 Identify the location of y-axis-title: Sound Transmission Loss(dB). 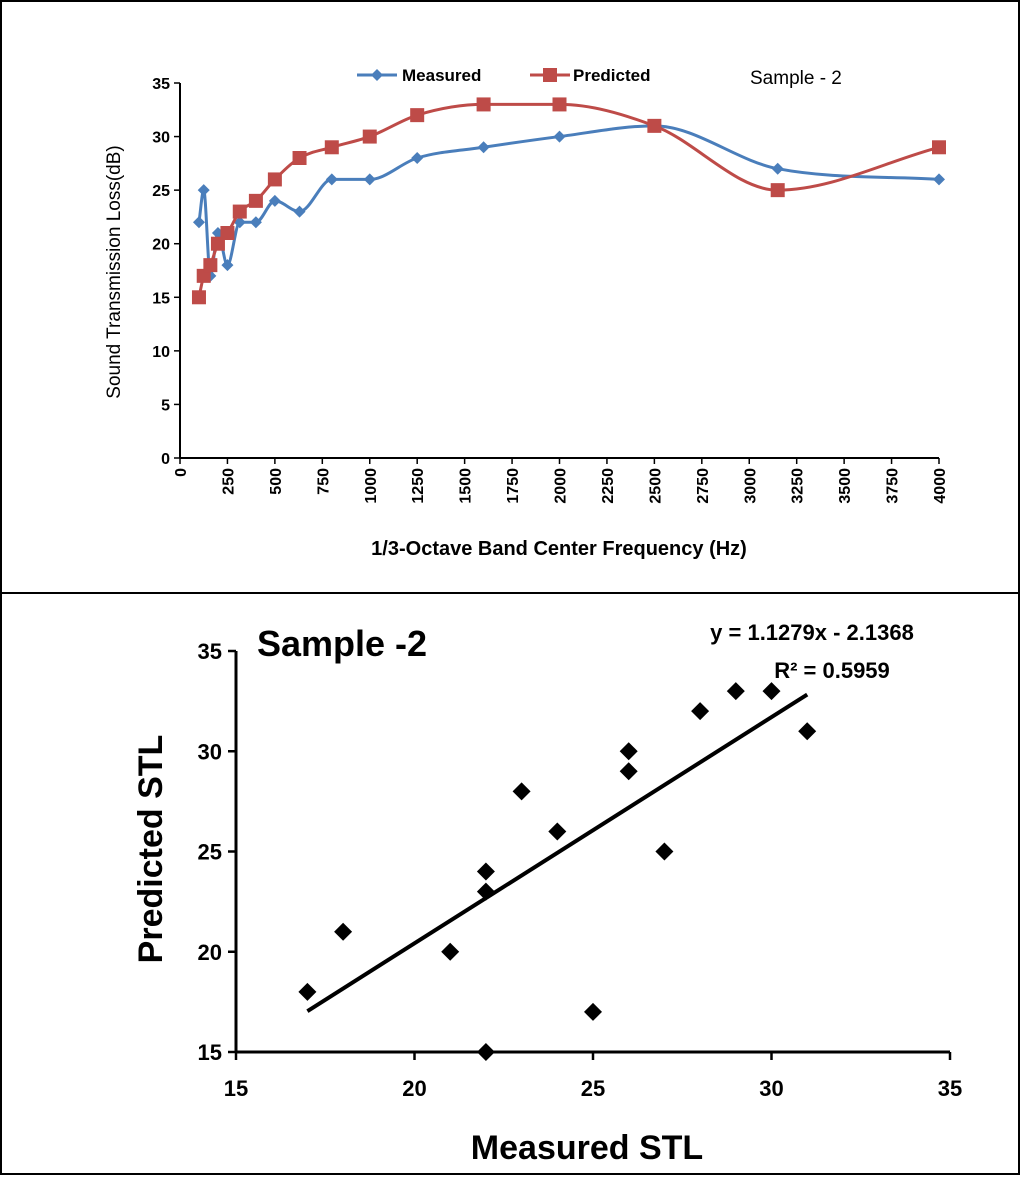
(114, 271).